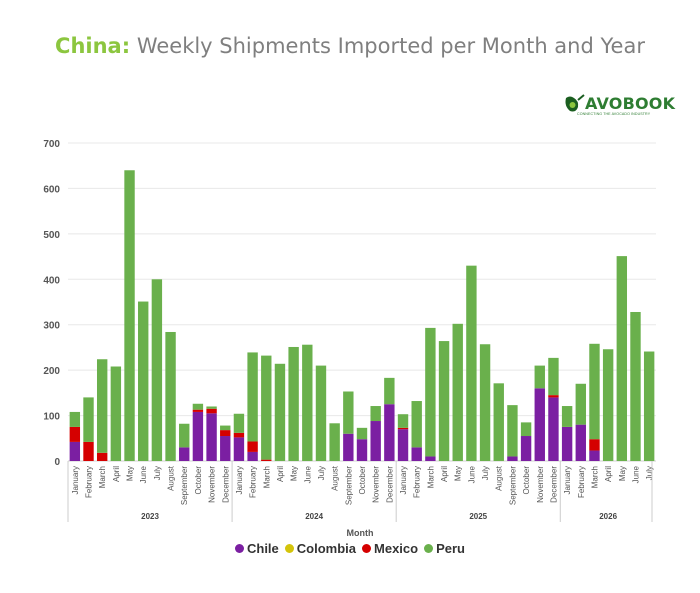 The image size is (700, 593). Describe the element at coordinates (403, 480) in the screenshot. I see `x-tick-label: January` at that location.